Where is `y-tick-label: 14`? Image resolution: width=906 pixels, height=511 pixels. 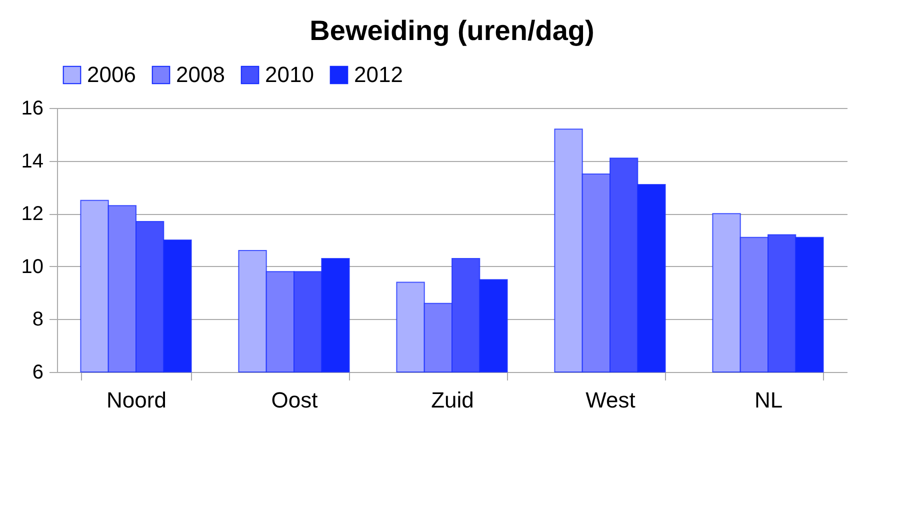
y-tick-label: 14 is located at coordinates (32, 161).